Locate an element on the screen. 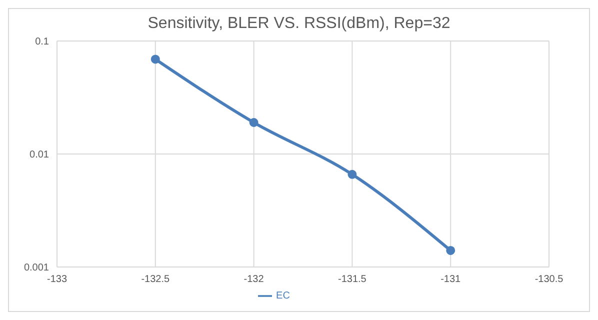  legend-label: EC is located at coordinates (283, 296).